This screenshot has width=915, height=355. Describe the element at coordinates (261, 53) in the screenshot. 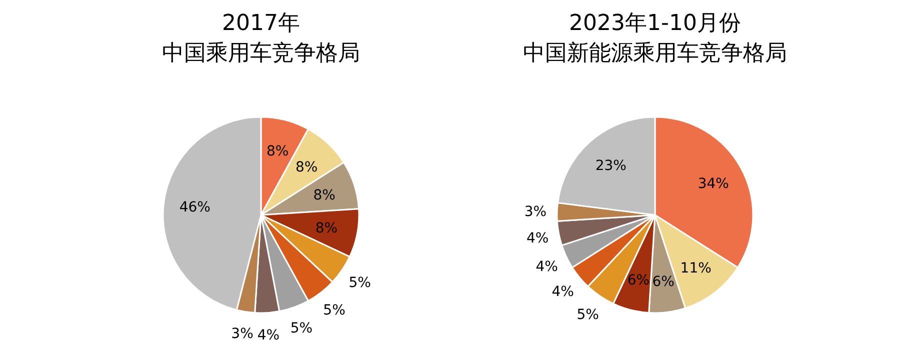

I see `chart-subtitle: 中国乘用车竞争格局` at that location.